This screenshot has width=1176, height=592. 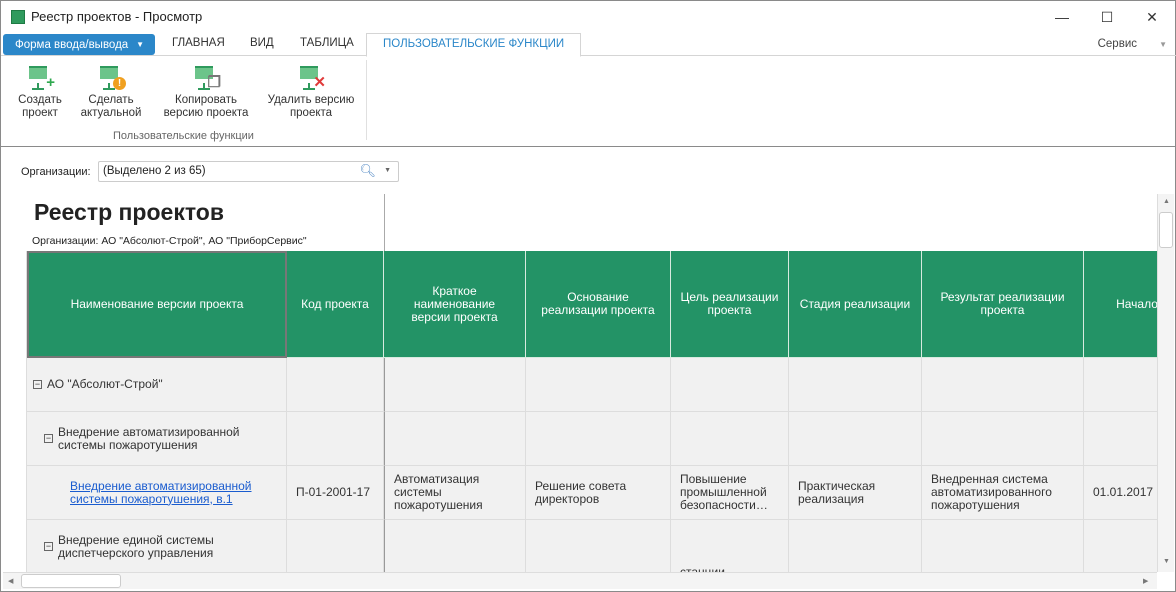 What do you see at coordinates (40, 77) in the screenshot?
I see `create-project-icon: +` at bounding box center [40, 77].